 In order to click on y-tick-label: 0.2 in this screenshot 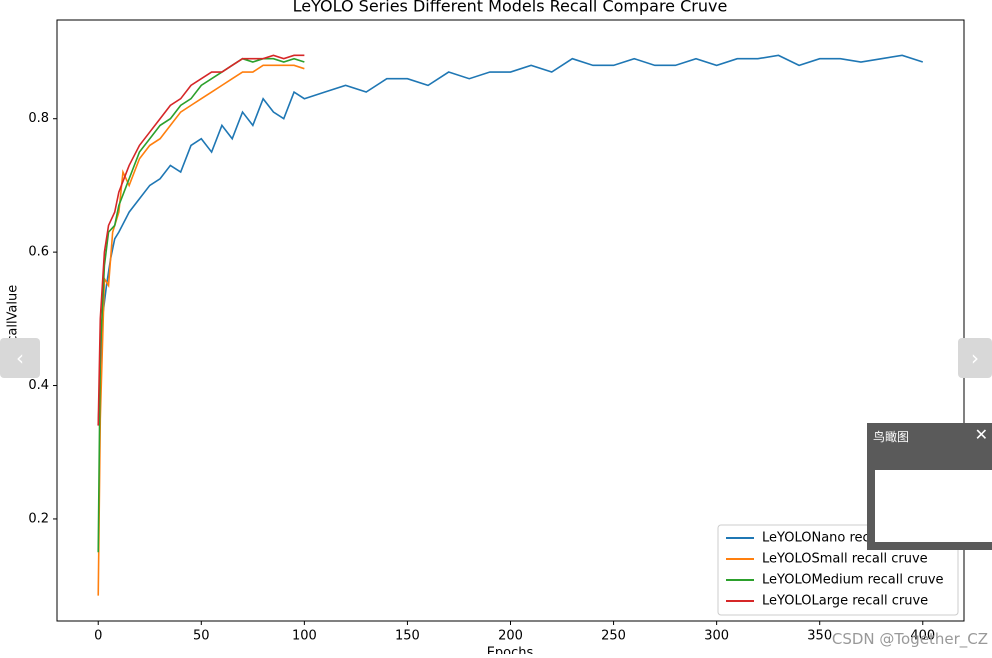, I will do `click(38, 518)`.